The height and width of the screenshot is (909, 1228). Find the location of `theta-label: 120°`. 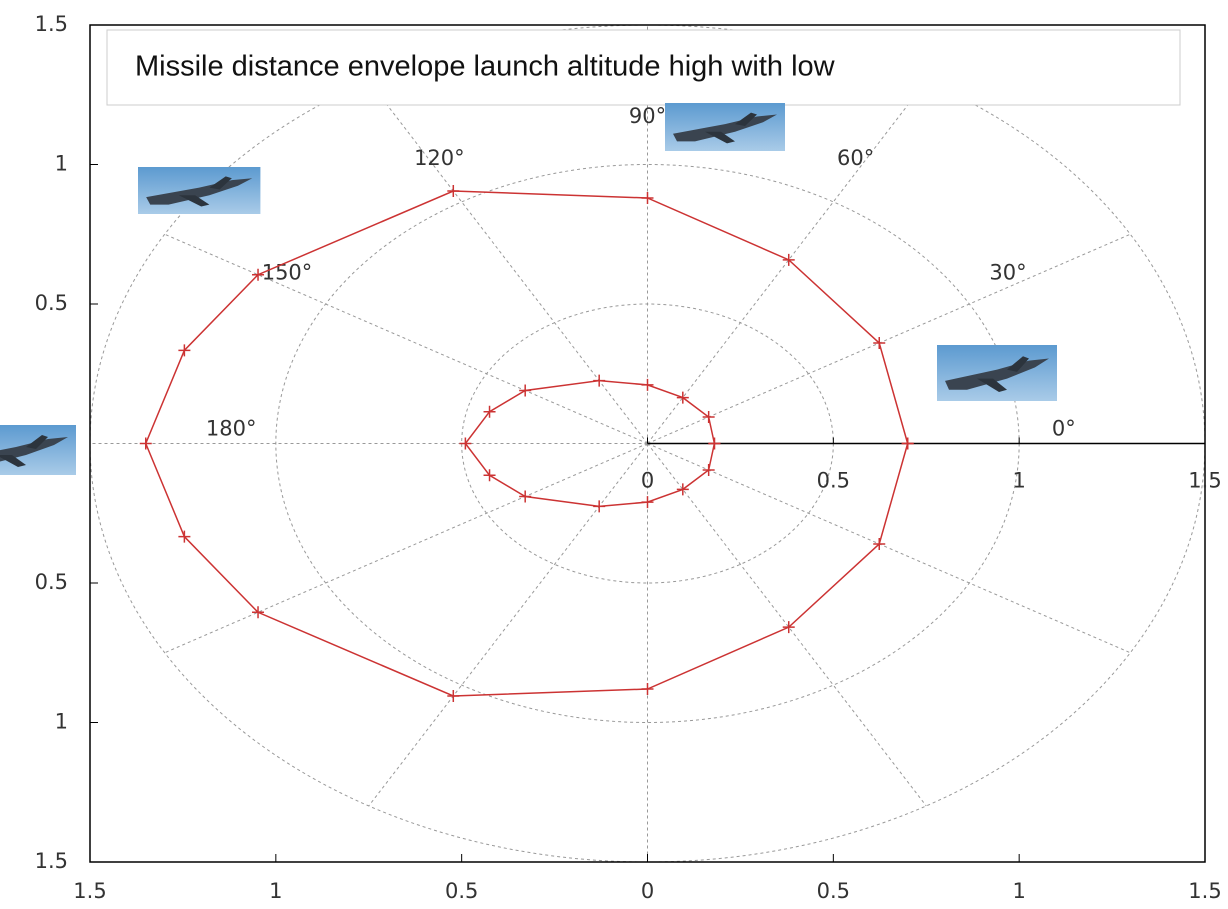

theta-label: 120° is located at coordinates (439, 158).